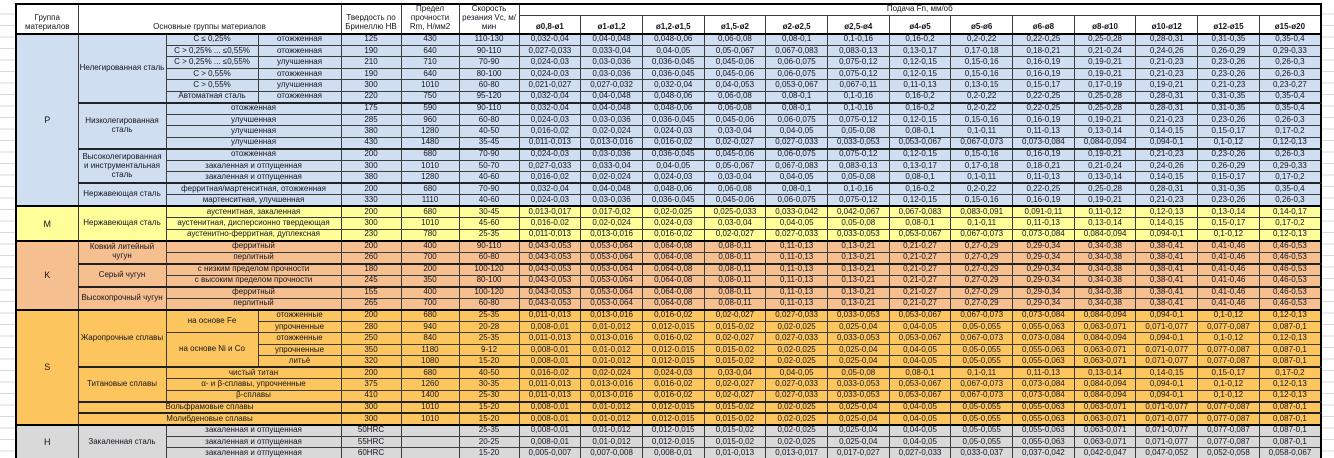  What do you see at coordinates (253, 246) in the screenshot?
I see `material-label-cell: ферритный` at bounding box center [253, 246].